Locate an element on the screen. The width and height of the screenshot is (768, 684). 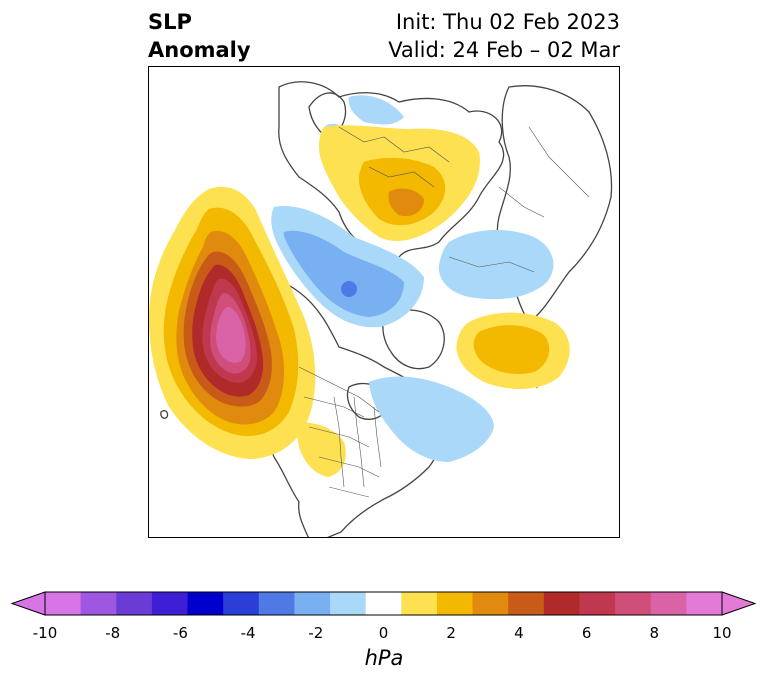
colorbar-tick-label: -10 is located at coordinates (45, 633).